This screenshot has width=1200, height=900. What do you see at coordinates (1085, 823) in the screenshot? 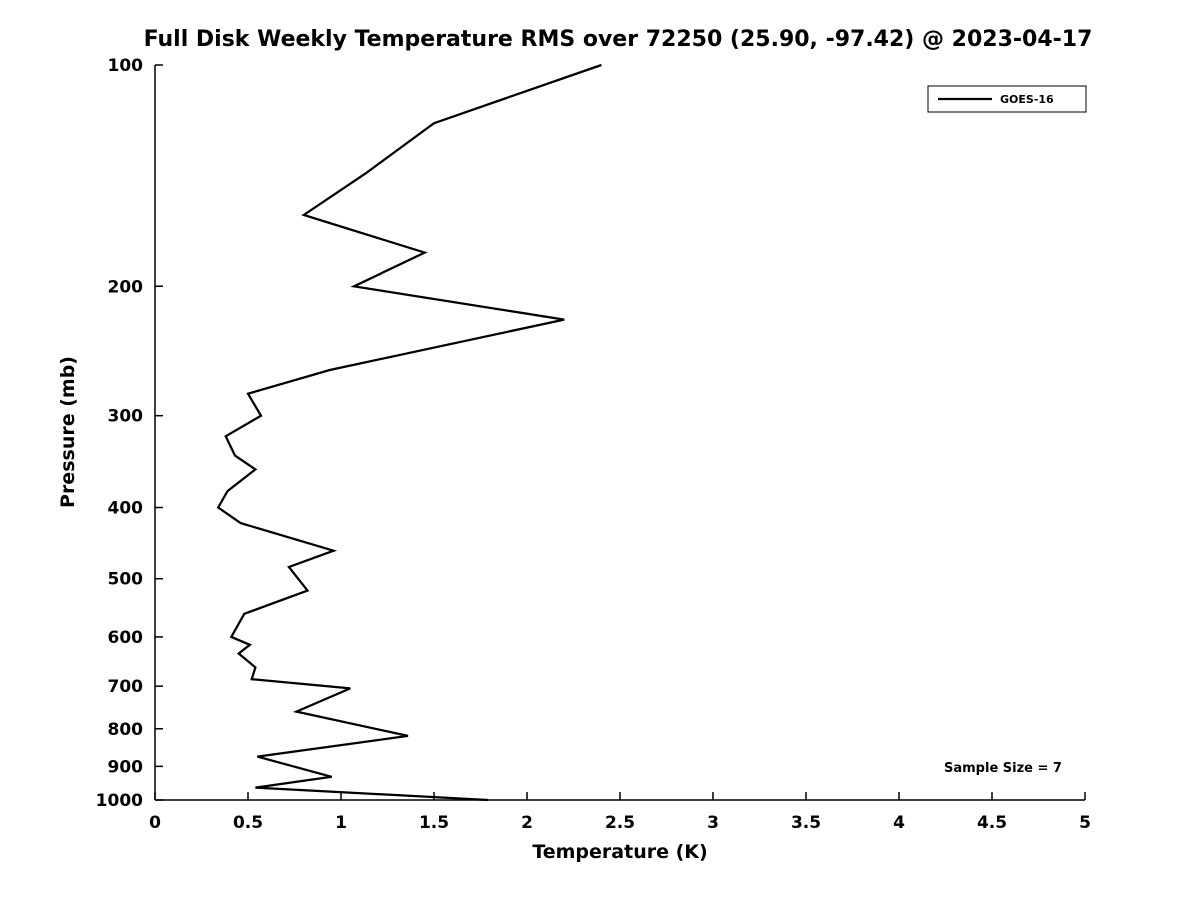
I see `x-tick-label: 5` at bounding box center [1085, 823].